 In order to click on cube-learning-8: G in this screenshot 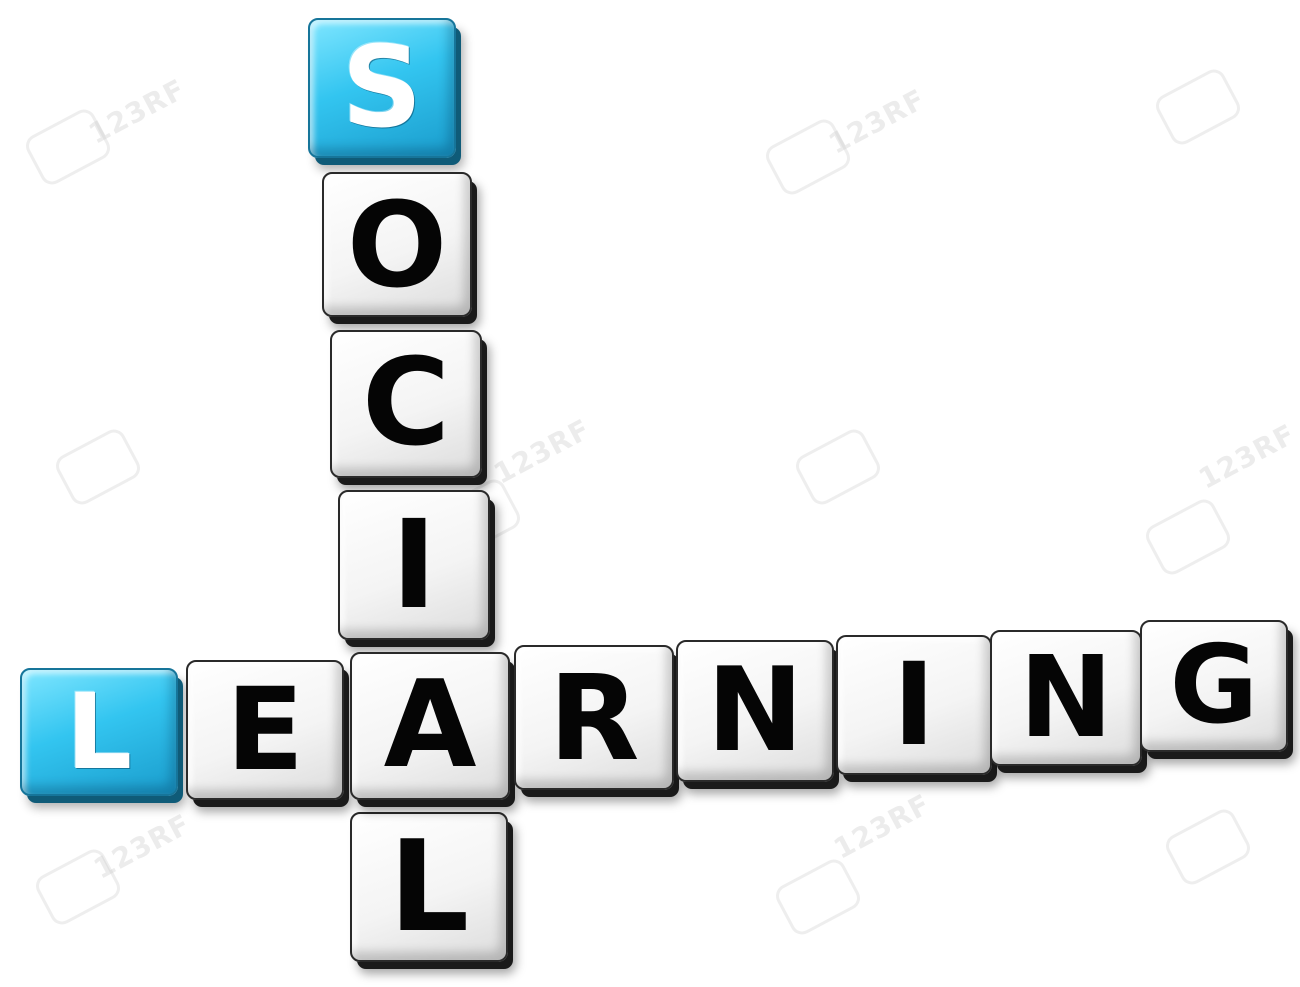, I will do `click(1214, 686)`.